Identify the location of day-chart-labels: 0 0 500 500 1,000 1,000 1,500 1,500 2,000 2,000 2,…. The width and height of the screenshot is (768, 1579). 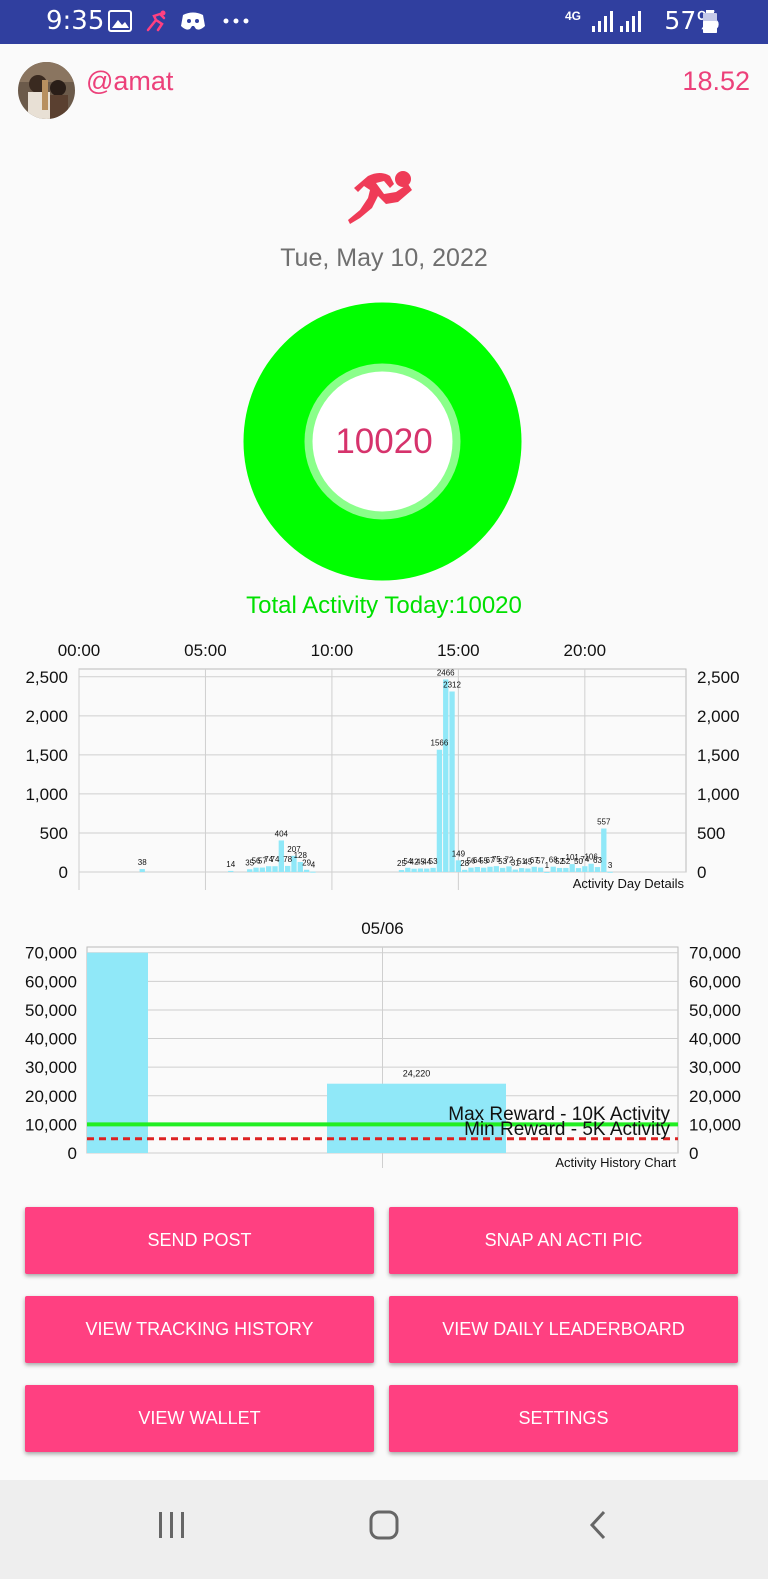
(382, 766).